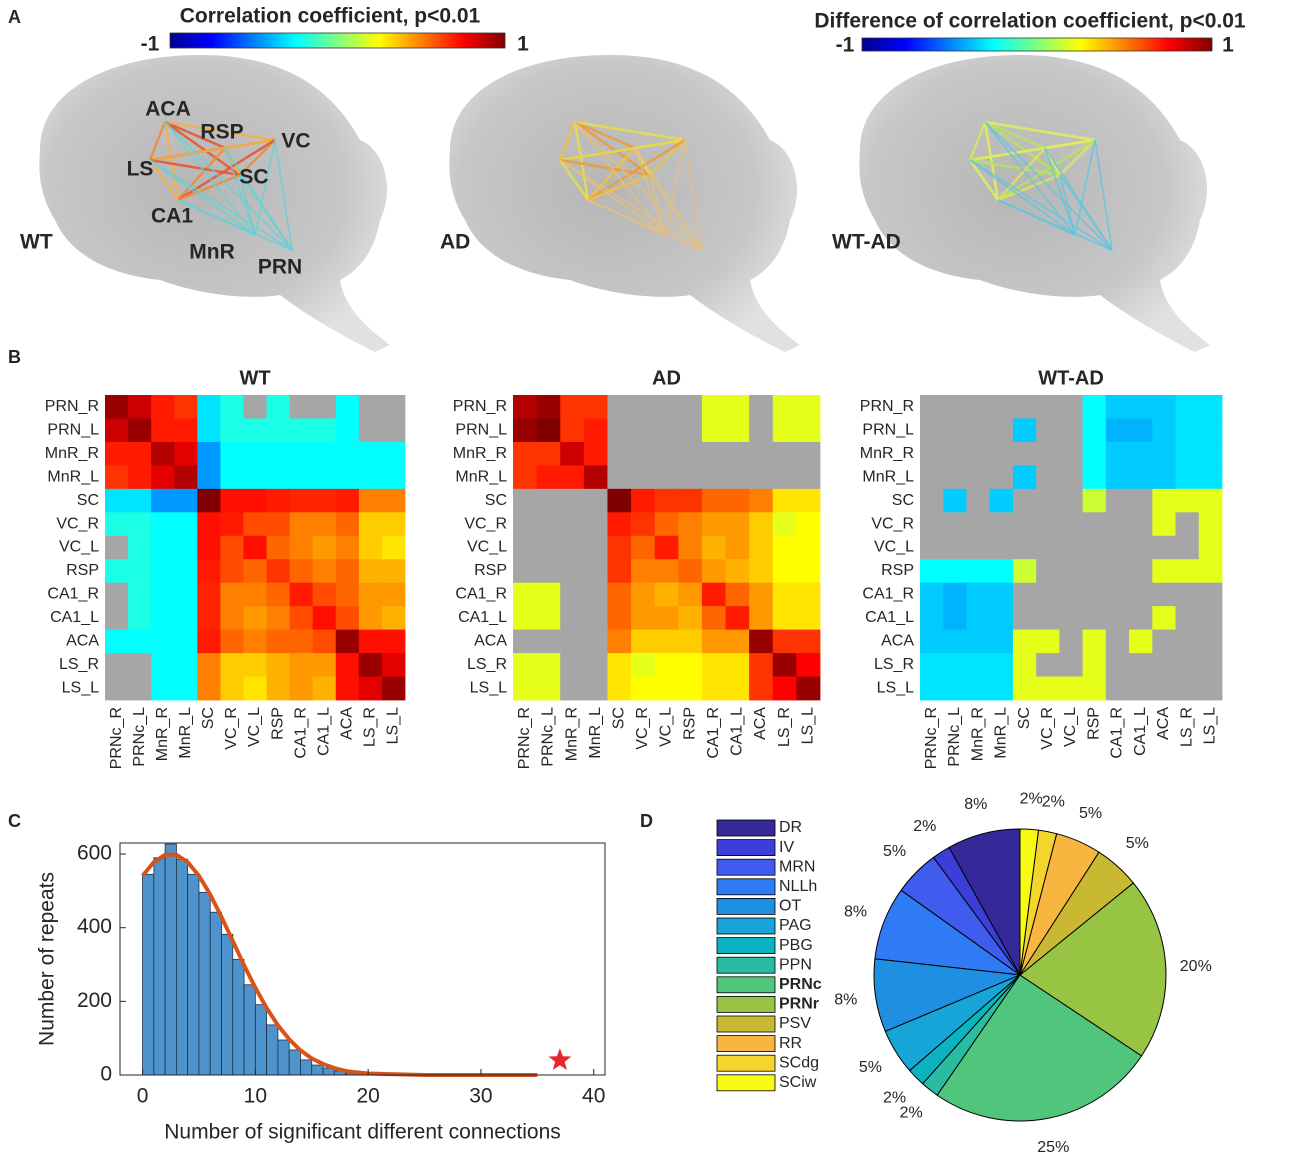 The width and height of the screenshot is (1300, 1174). Describe the element at coordinates (323, 731) in the screenshot. I see `x-tick-label: CA1_L` at that location.